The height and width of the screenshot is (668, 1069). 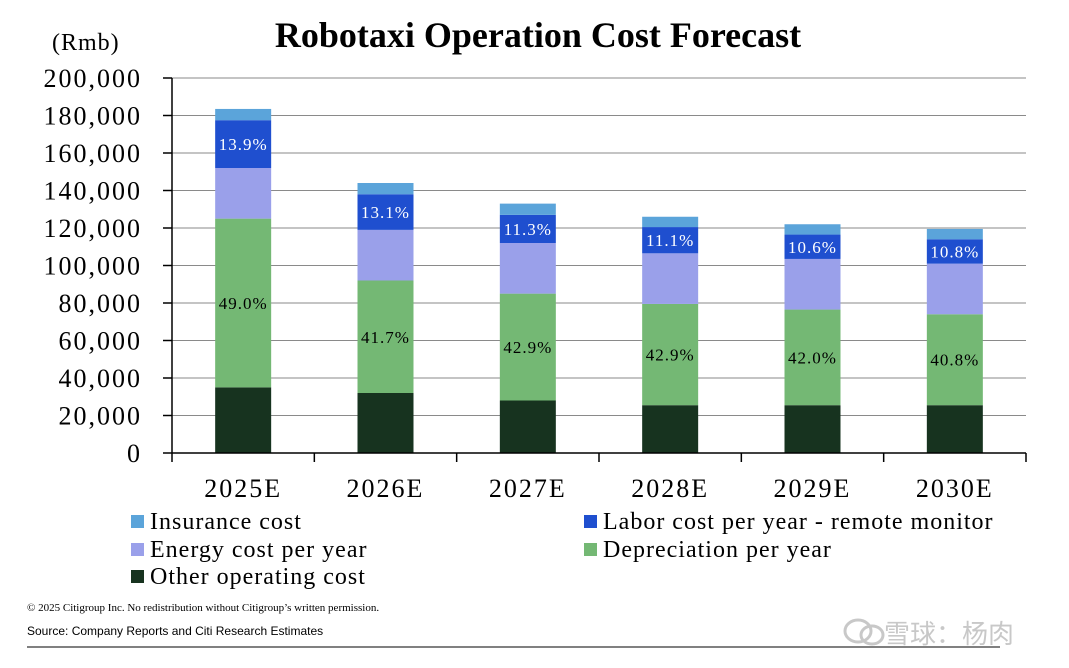 I want to click on labor-share-label: 13.1%, so click(x=385, y=212).